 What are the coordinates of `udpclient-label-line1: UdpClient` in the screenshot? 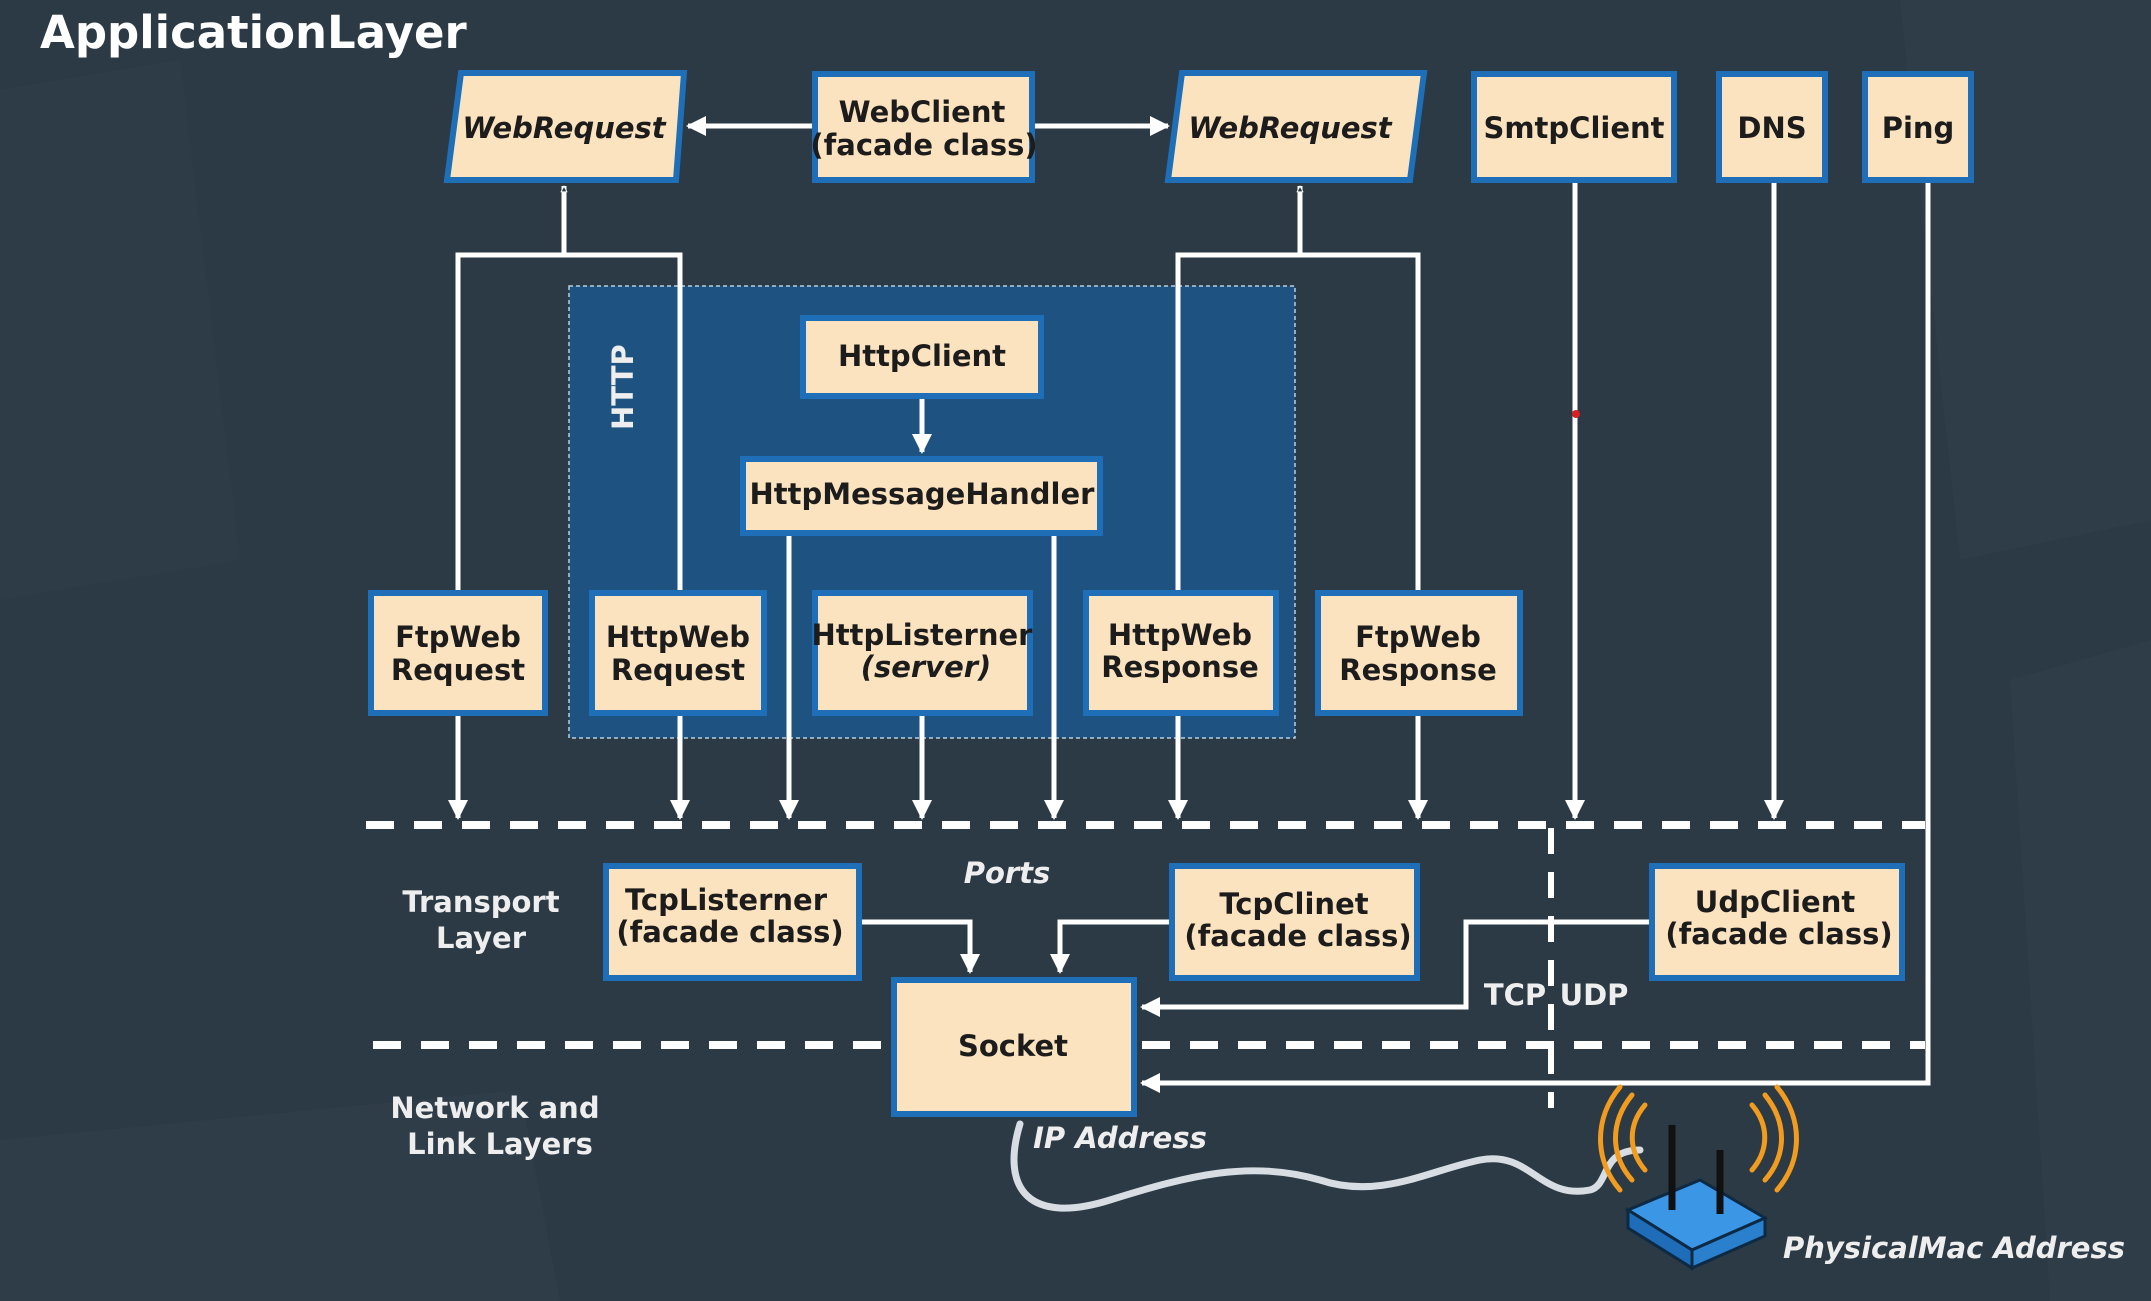 It's located at (1775, 902).